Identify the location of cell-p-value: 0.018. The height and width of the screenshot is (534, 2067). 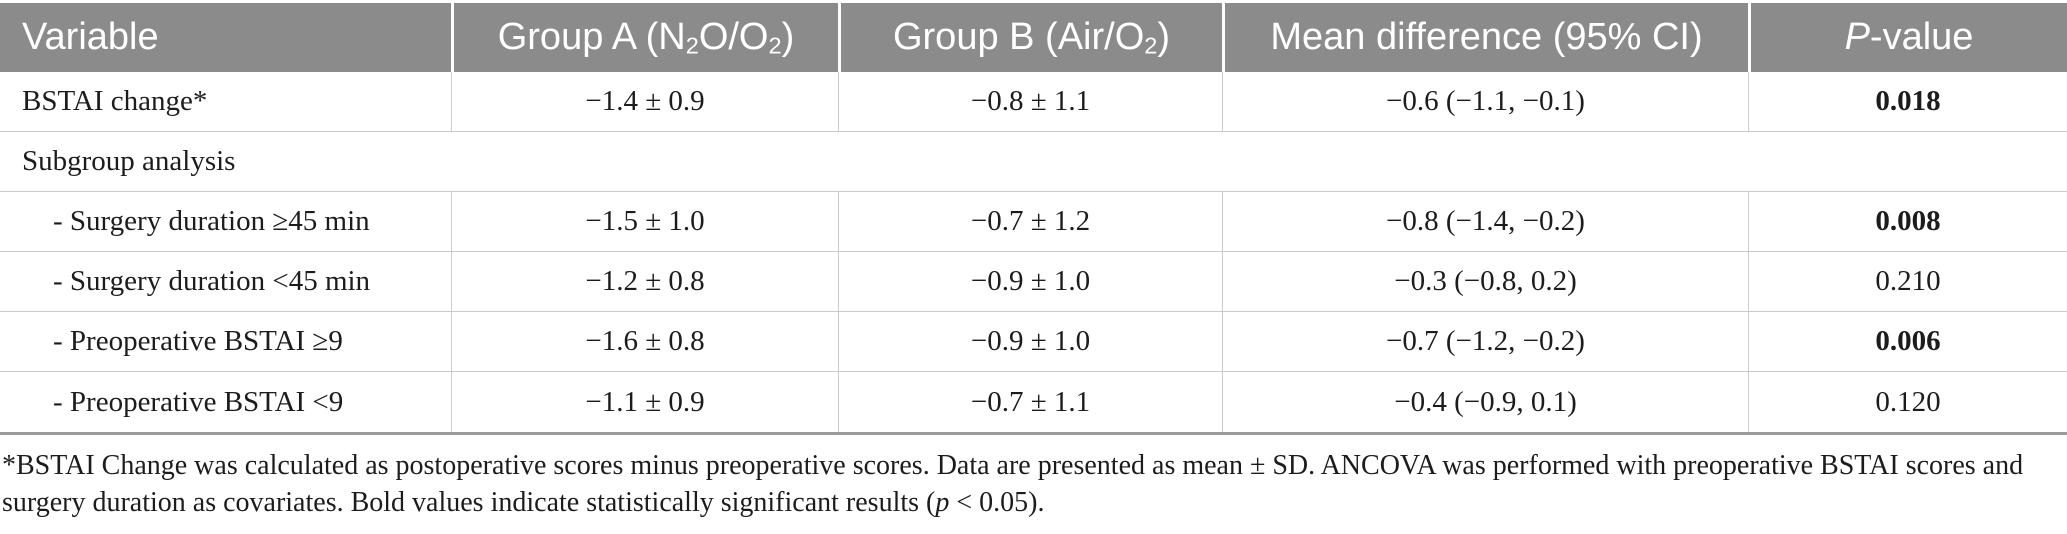
(1907, 102).